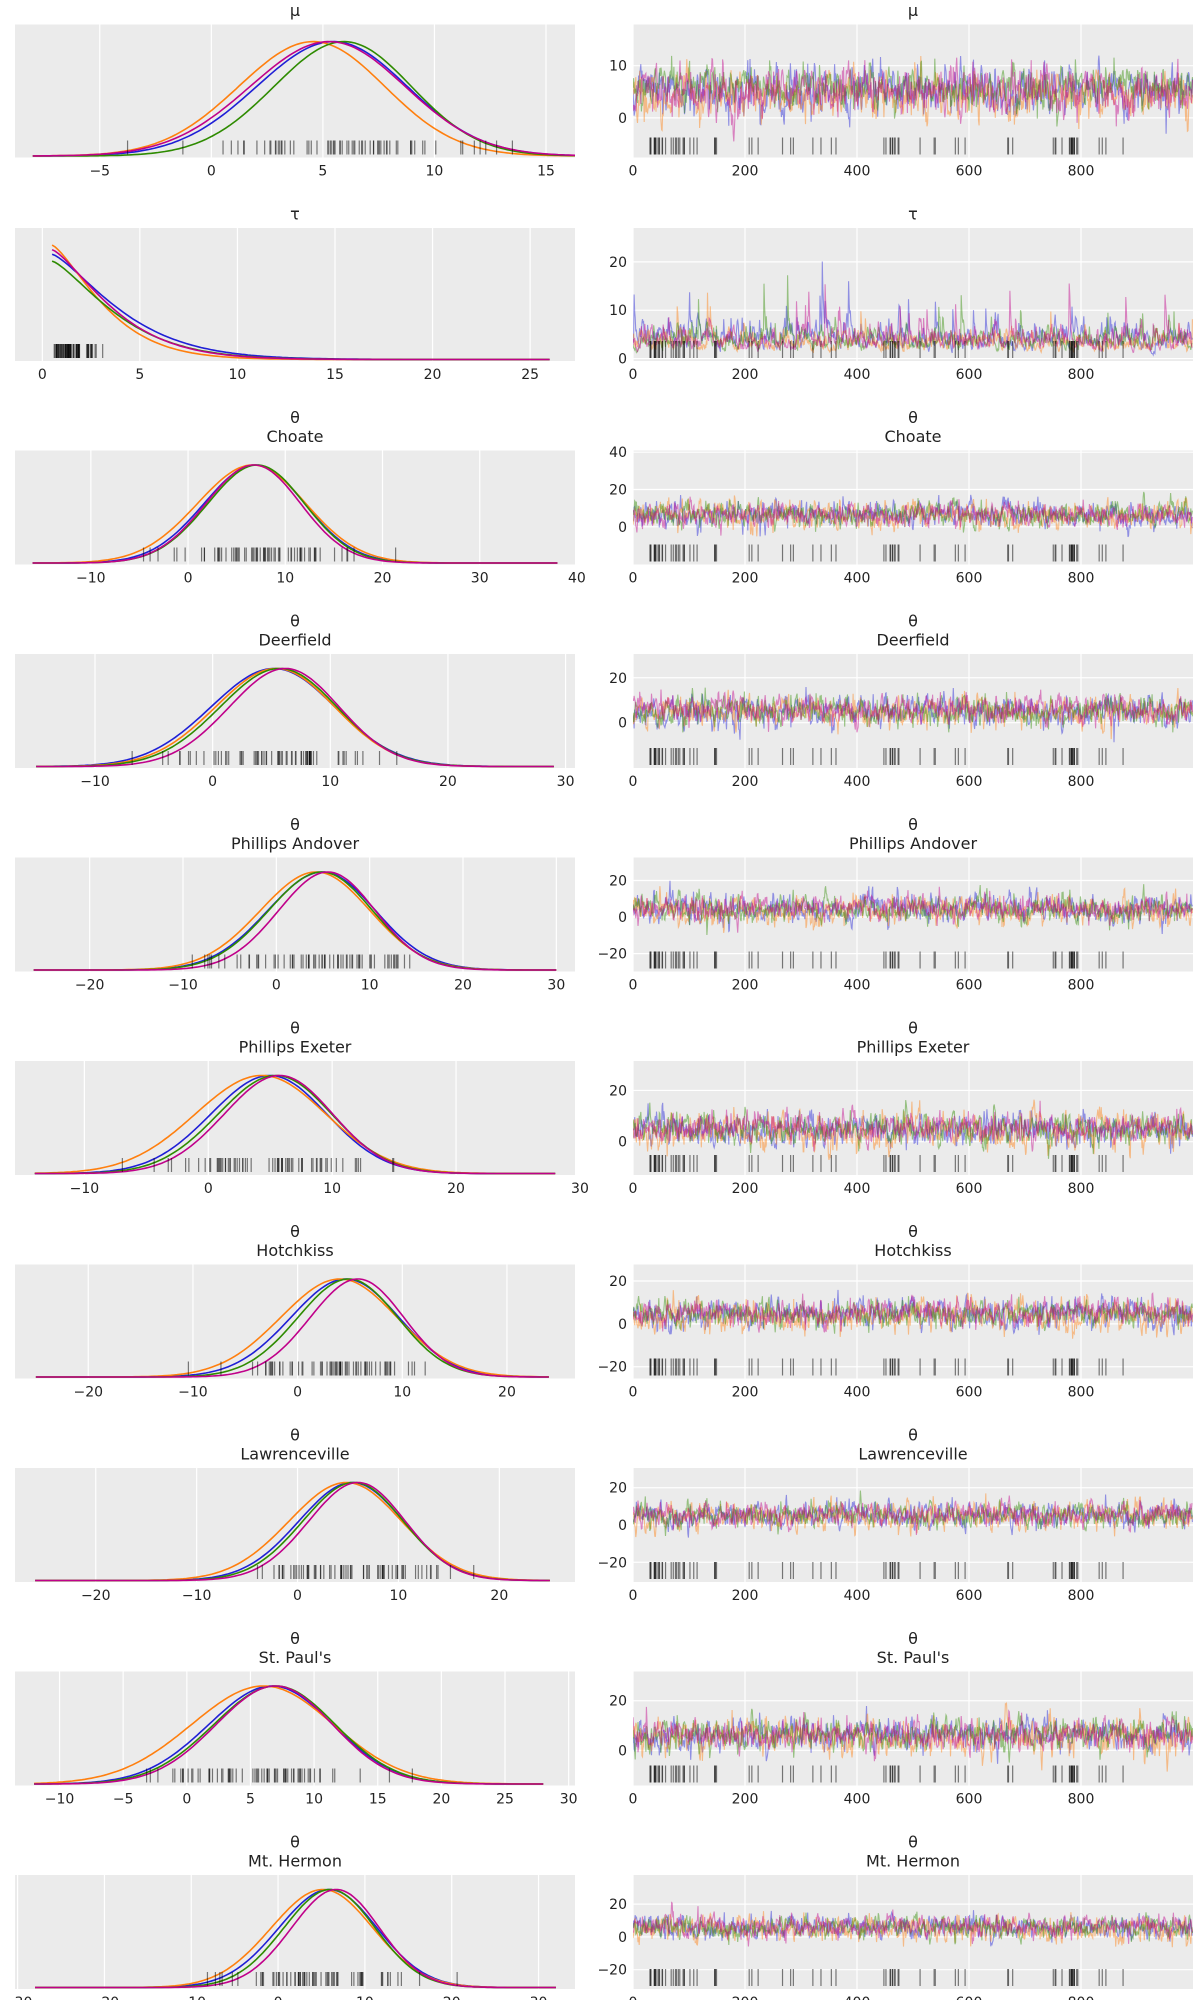 The height and width of the screenshot is (2000, 1200). I want to click on row-tau: τ τ 0 5 10 15 20 25 0 200 400 600 800 0 10 20, so click(604, 294).